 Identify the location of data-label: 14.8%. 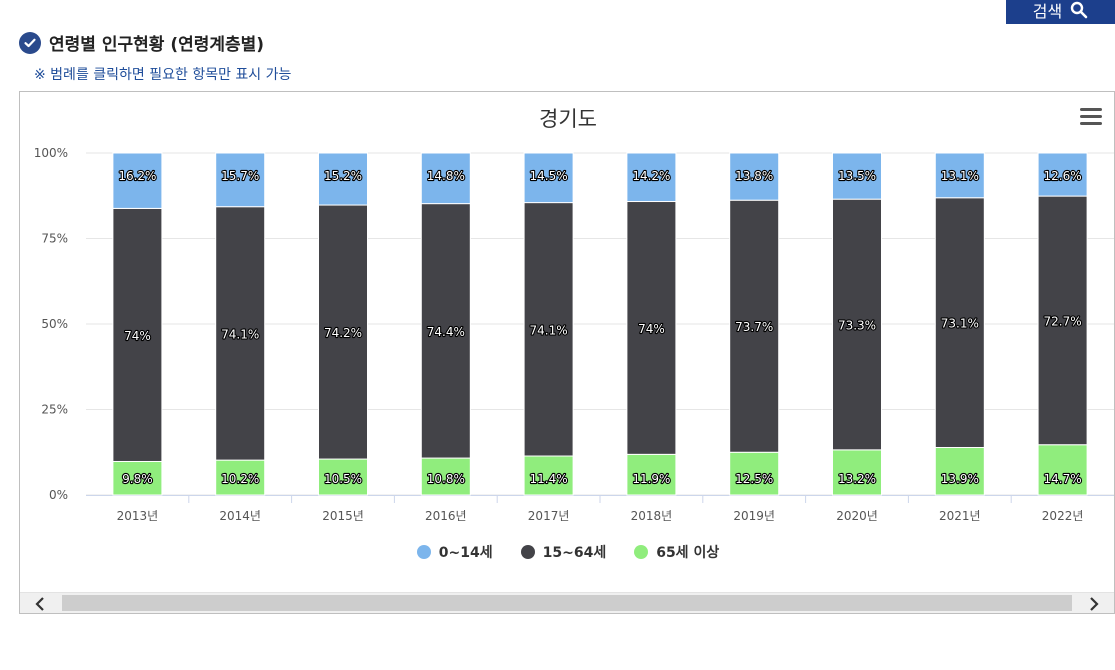
(446, 176).